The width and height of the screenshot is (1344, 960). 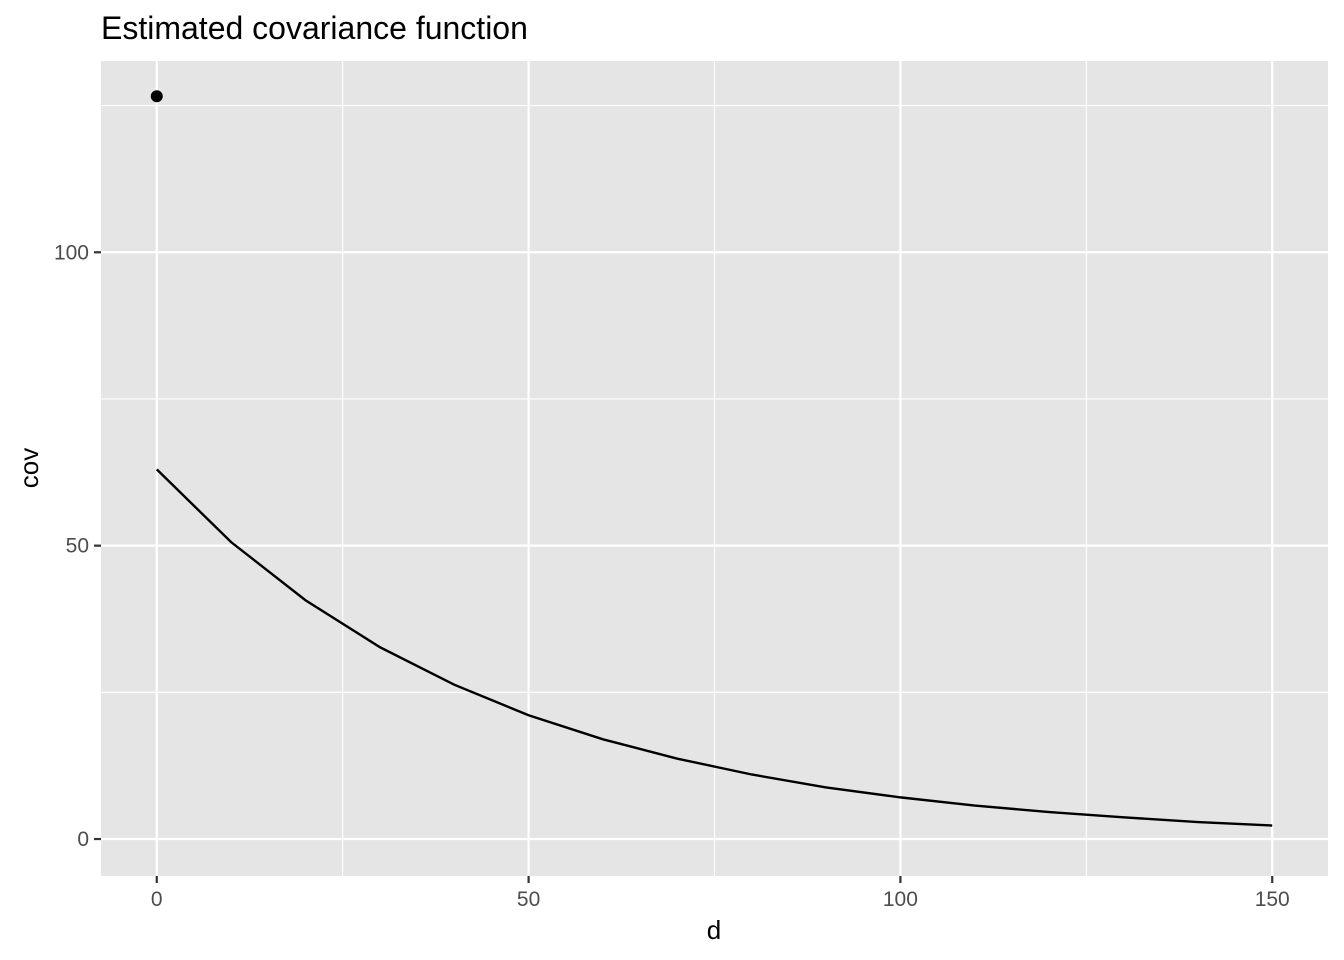 What do you see at coordinates (71, 252) in the screenshot?
I see `y-tick-label: 100` at bounding box center [71, 252].